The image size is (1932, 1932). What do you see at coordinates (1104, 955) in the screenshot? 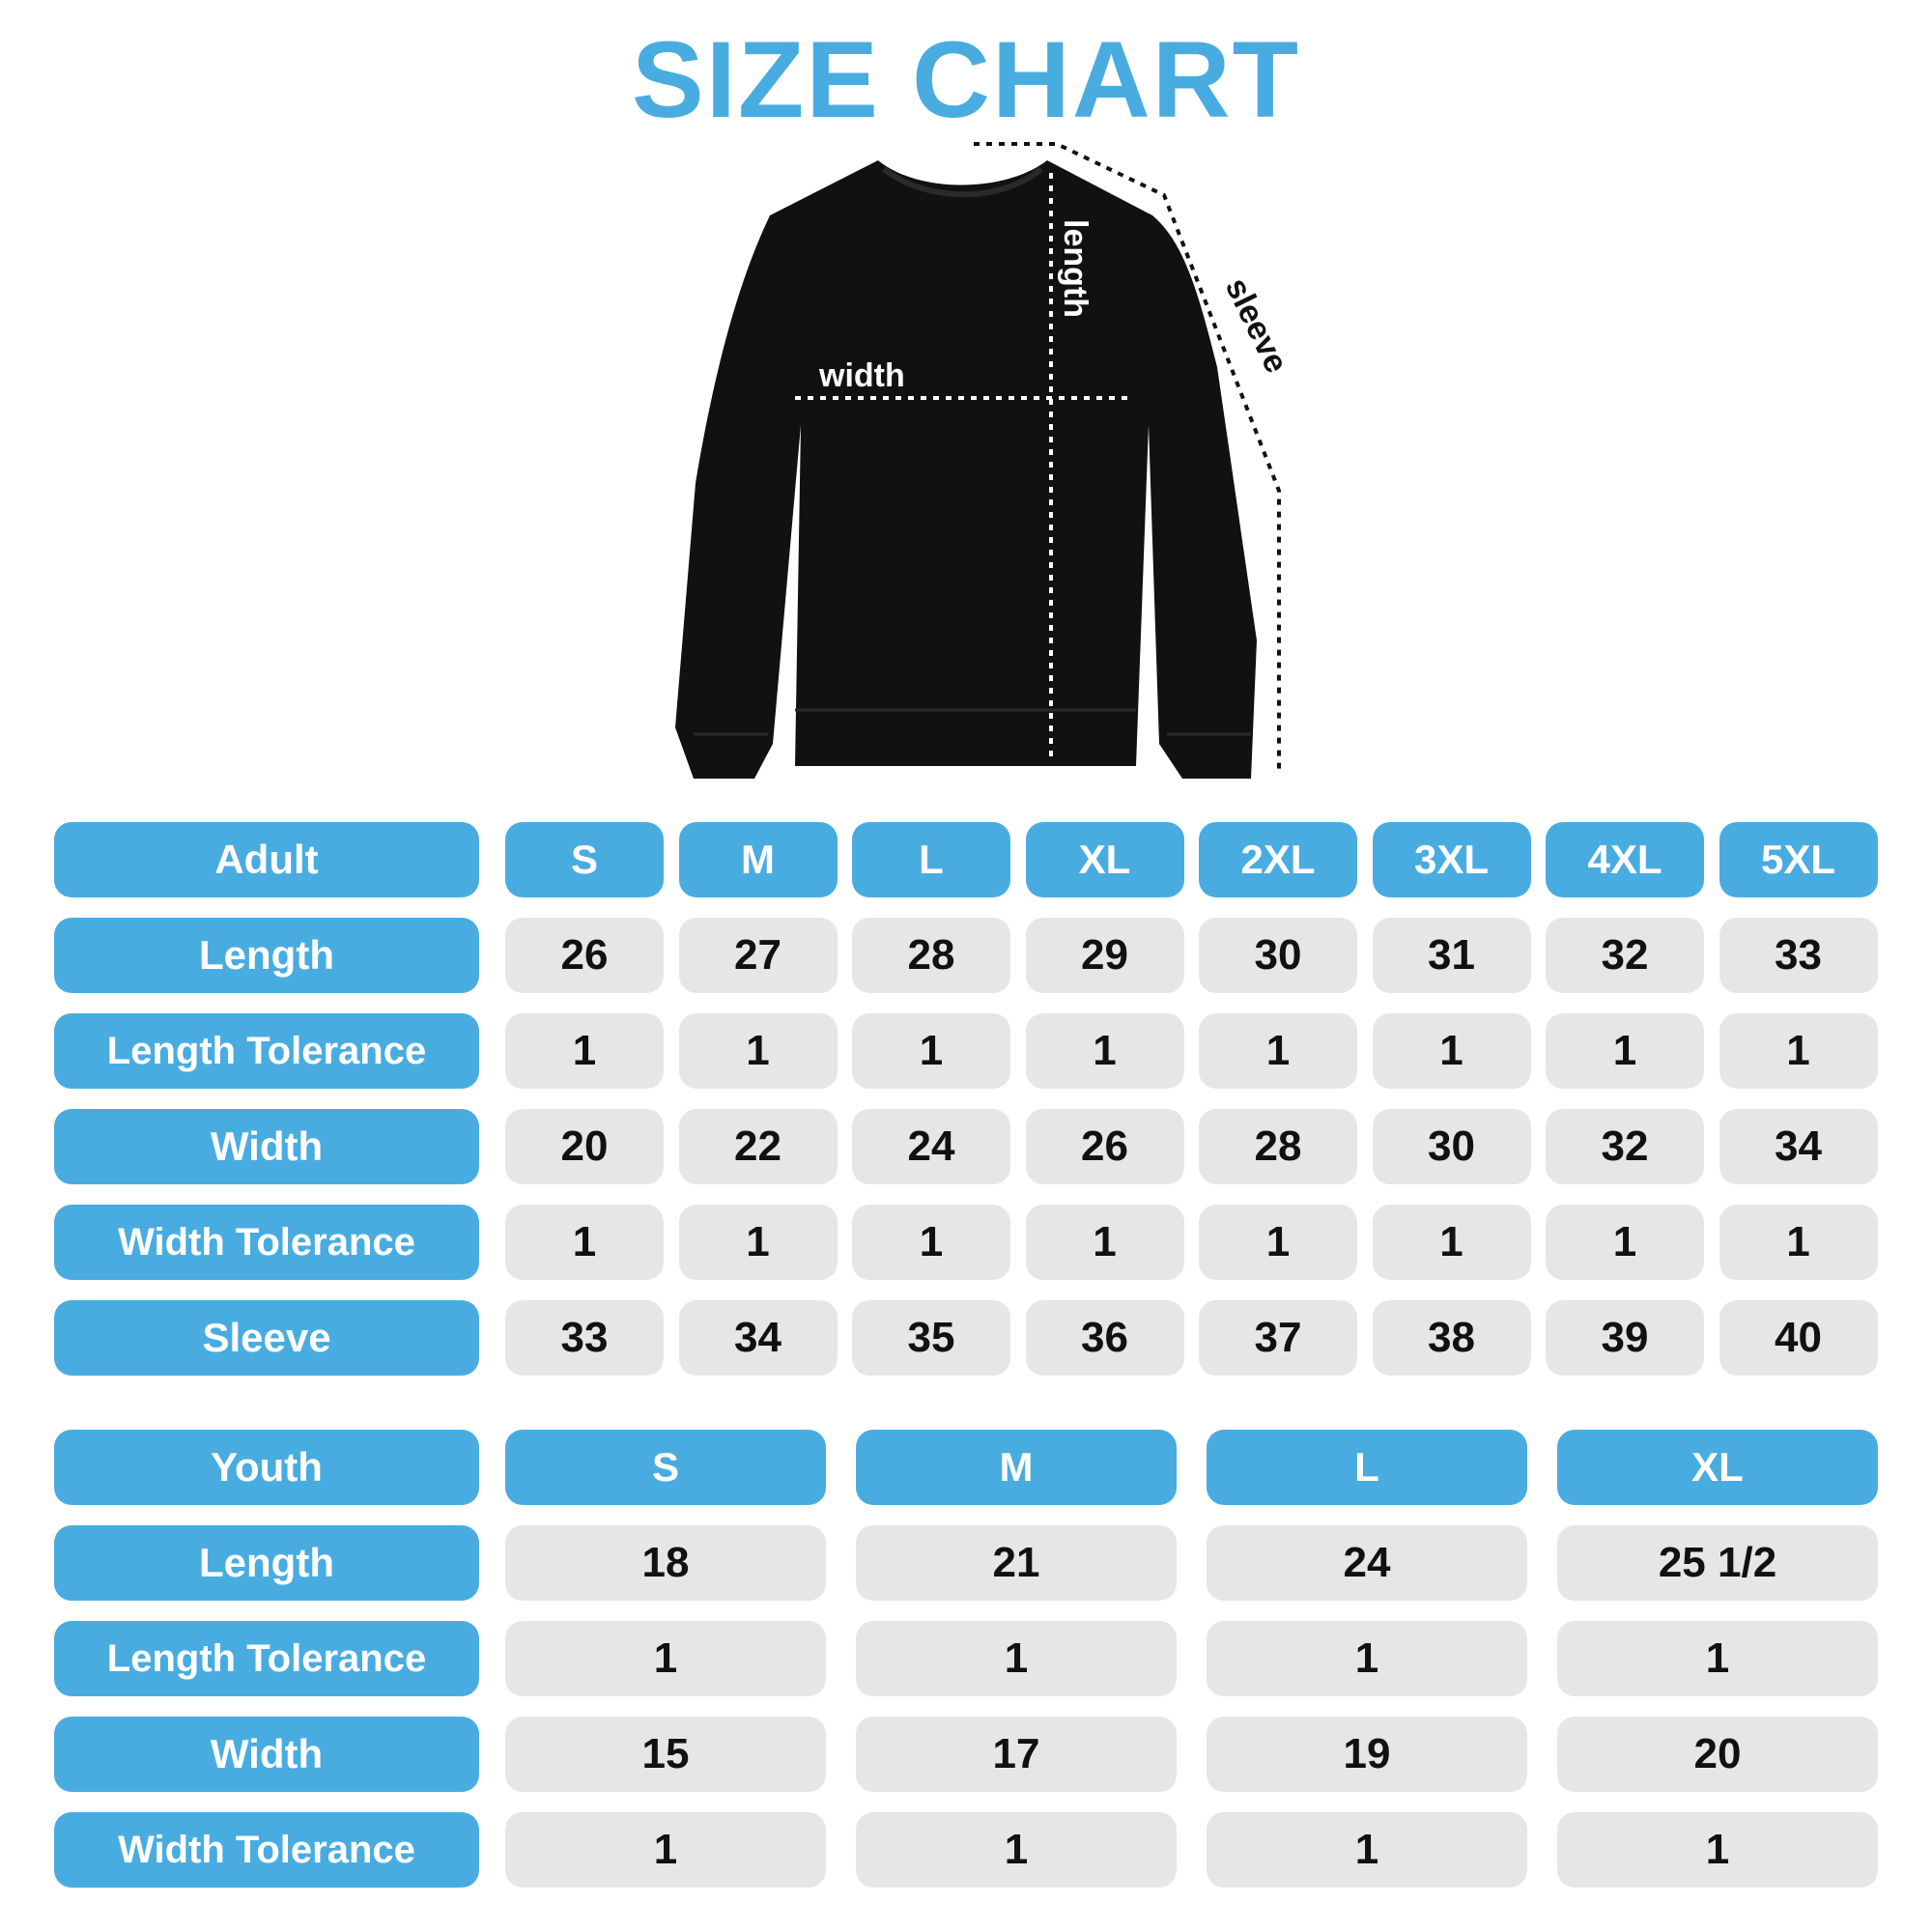
I see `table-cell: 29` at bounding box center [1104, 955].